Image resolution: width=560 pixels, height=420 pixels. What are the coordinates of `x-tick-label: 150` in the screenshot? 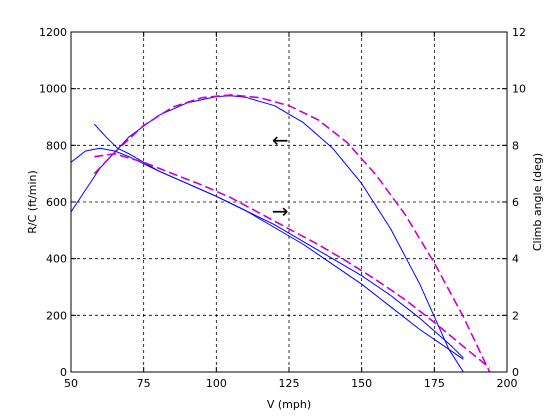 It's located at (361, 383).